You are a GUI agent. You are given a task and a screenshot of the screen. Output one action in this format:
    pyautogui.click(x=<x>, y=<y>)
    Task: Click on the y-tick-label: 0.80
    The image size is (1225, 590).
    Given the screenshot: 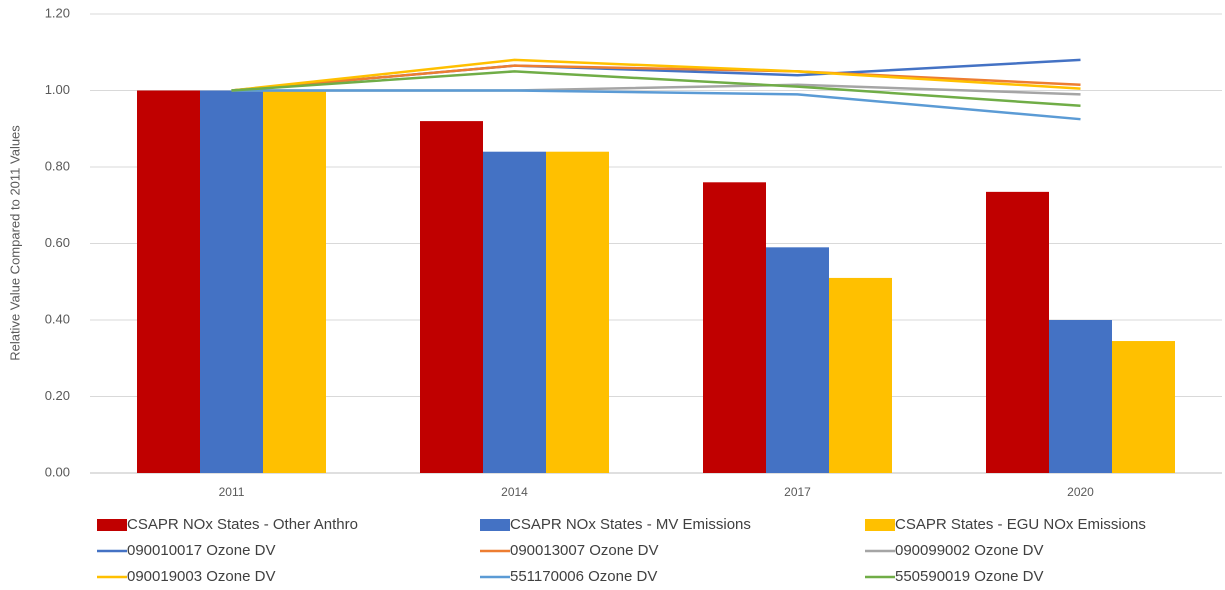 What is the action you would take?
    pyautogui.click(x=57, y=165)
    